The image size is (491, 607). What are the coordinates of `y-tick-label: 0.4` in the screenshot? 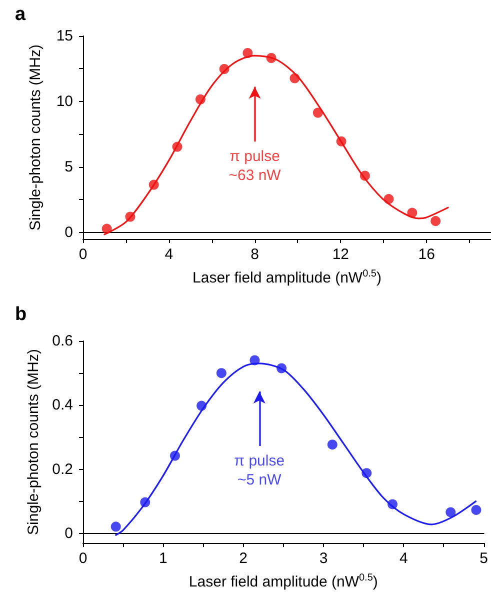 It's located at (62, 405).